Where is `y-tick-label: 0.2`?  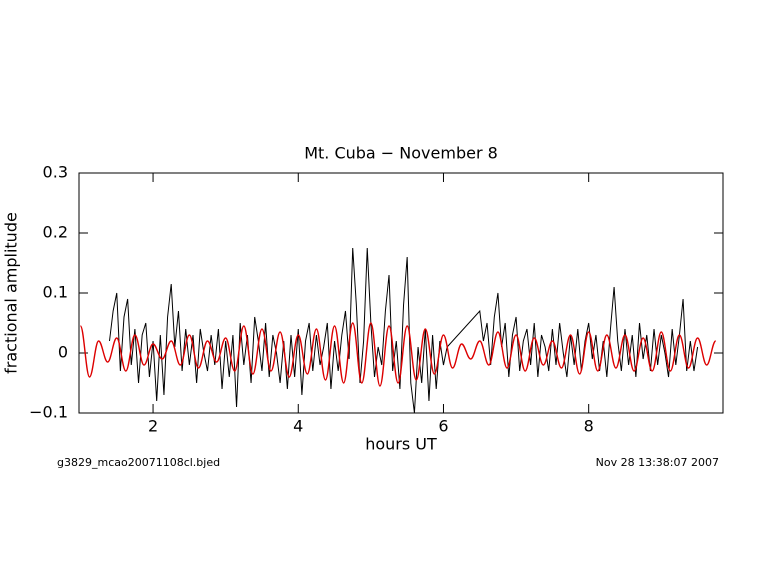 y-tick-label: 0.2 is located at coordinates (55, 232).